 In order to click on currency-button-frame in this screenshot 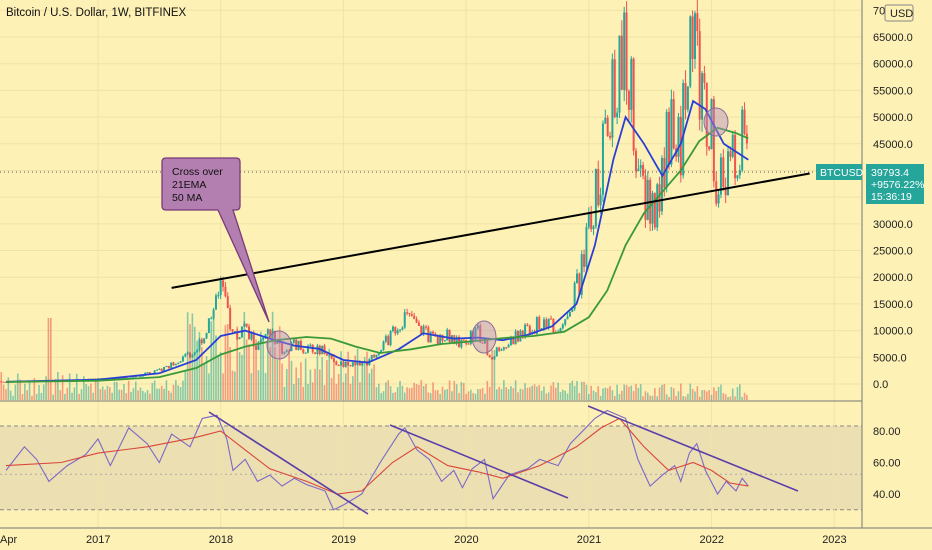, I will do `click(899, 13)`.